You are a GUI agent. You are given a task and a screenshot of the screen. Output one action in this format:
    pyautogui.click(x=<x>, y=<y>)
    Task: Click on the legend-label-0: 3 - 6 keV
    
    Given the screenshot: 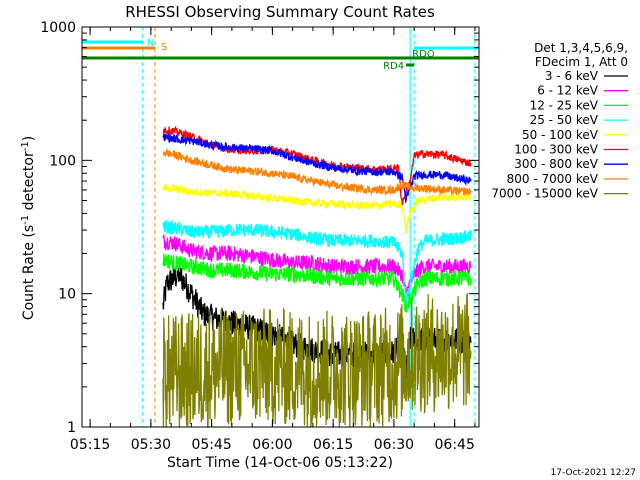 What is the action you would take?
    pyautogui.click(x=572, y=76)
    